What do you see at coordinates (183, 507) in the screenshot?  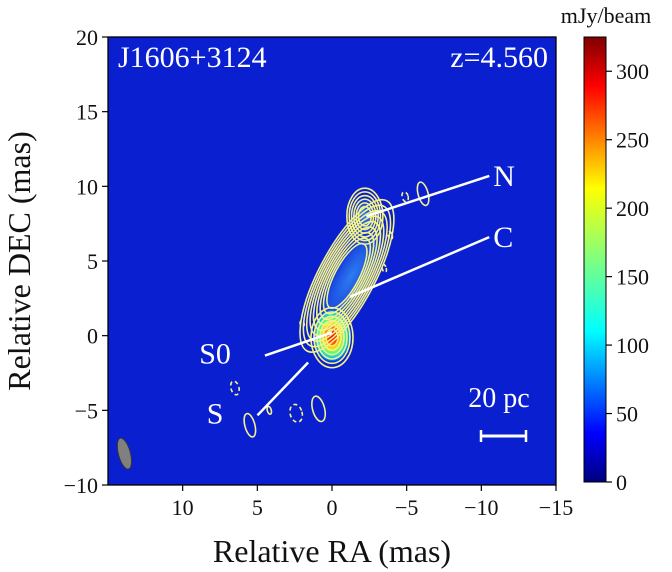 I see `x-tick-label: 10` at bounding box center [183, 507].